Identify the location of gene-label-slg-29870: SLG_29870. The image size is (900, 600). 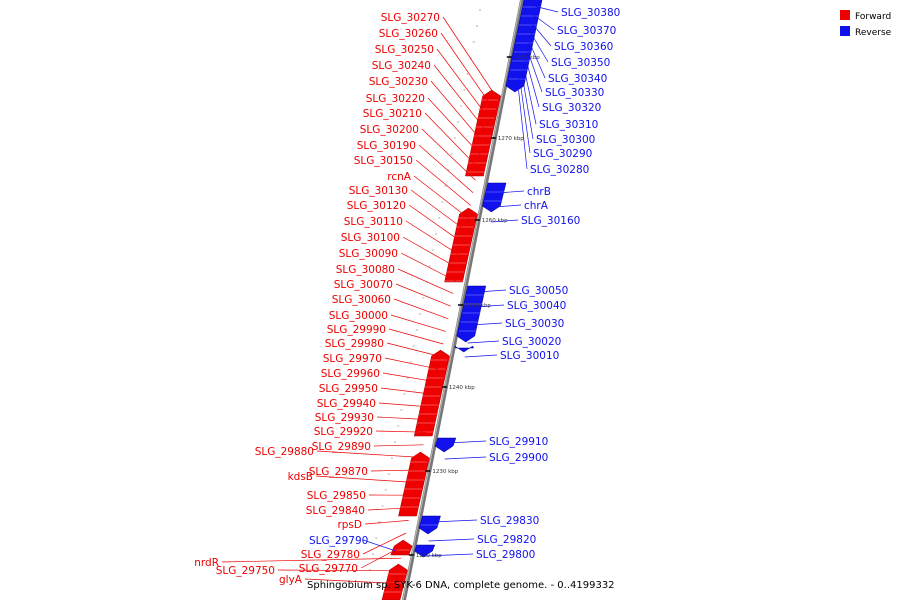
(338, 472).